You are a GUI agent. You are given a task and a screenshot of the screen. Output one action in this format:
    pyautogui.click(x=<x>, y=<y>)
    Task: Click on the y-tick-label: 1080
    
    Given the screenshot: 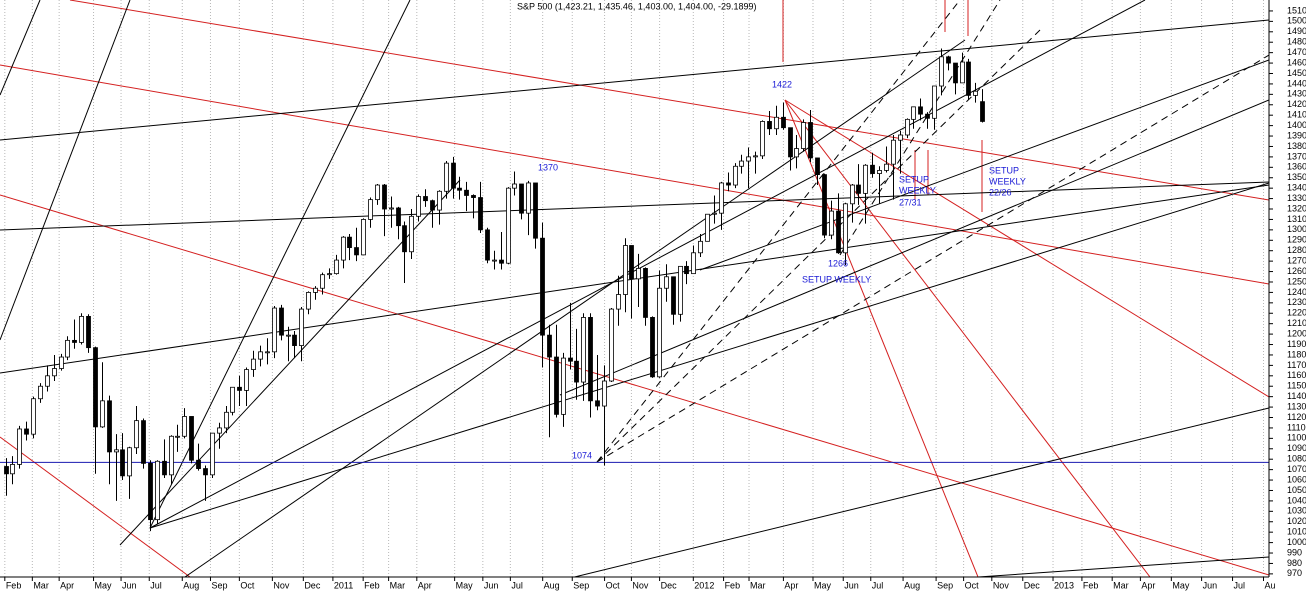 What is the action you would take?
    pyautogui.click(x=1296, y=459)
    